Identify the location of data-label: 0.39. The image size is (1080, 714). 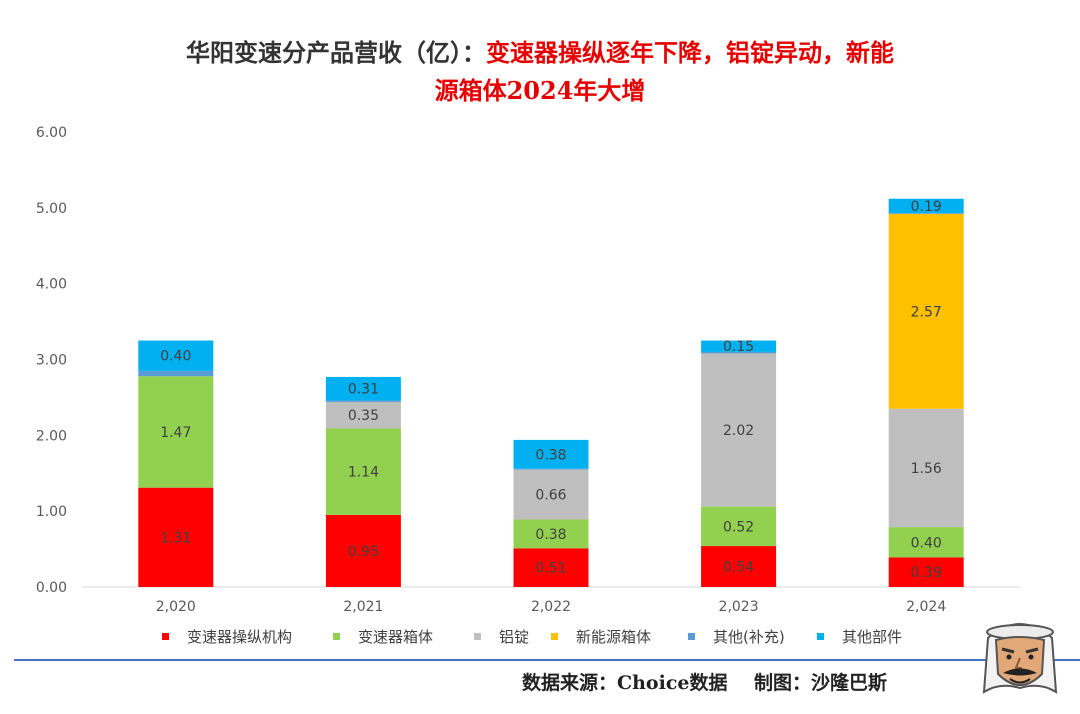
(926, 573).